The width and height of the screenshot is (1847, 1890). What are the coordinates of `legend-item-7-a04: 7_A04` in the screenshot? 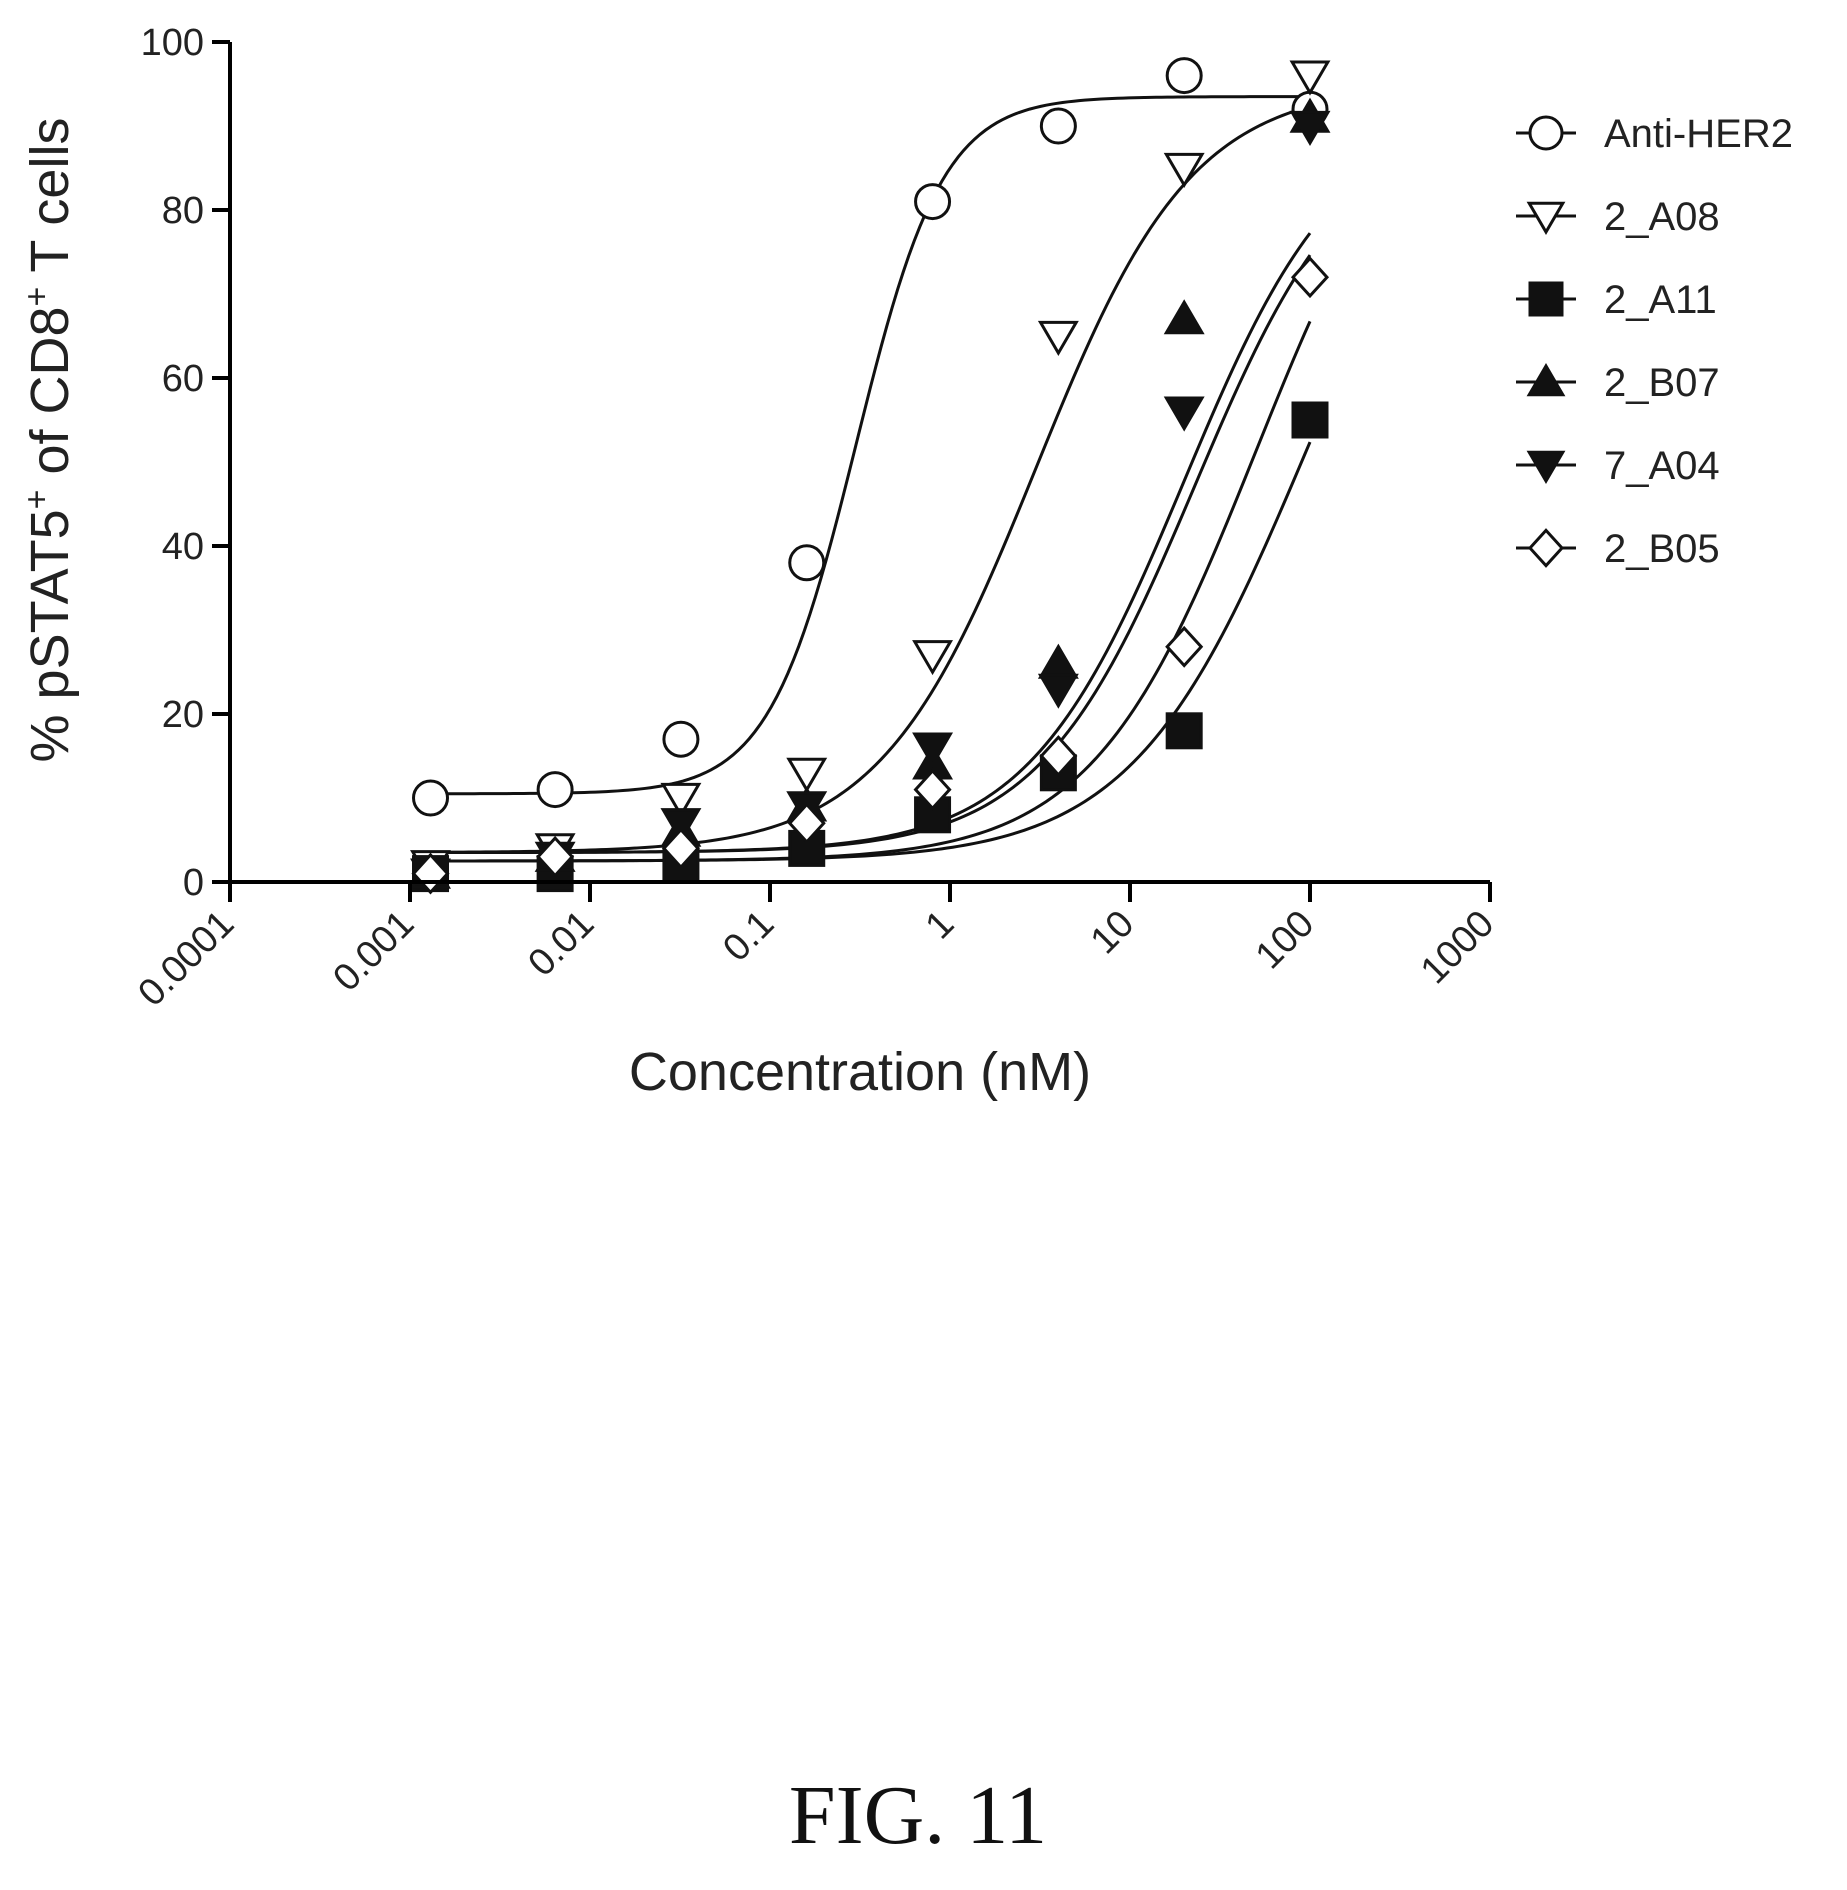 It's located at (1618, 466).